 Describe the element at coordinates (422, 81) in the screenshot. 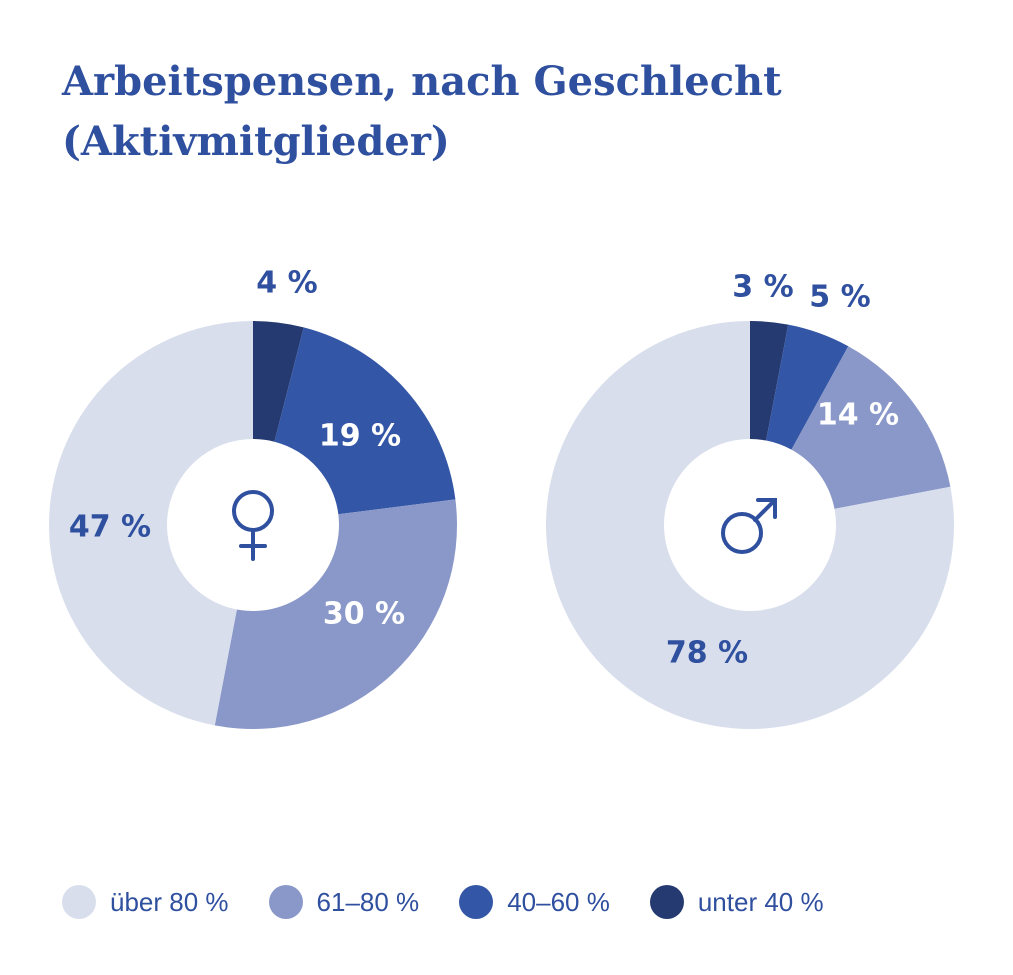

I see `chart-title-line-1: Arbeitspensen, nach Geschlecht` at that location.